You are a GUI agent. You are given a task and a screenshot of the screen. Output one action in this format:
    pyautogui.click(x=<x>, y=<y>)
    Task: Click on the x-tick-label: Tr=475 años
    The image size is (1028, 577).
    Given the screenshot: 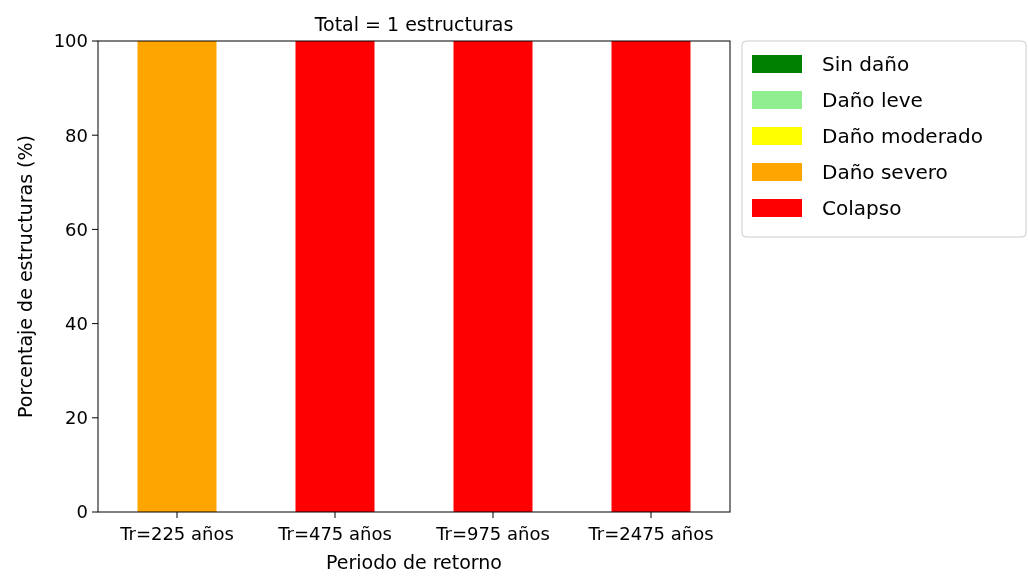 What is the action you would take?
    pyautogui.click(x=334, y=533)
    